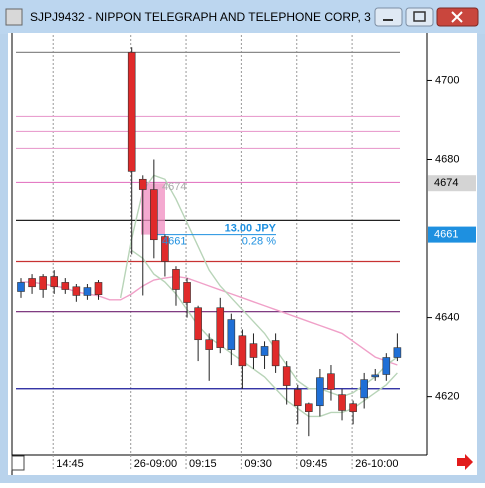  Describe the element at coordinates (155, 464) in the screenshot. I see `x-tick-label: 26-09:00` at that location.